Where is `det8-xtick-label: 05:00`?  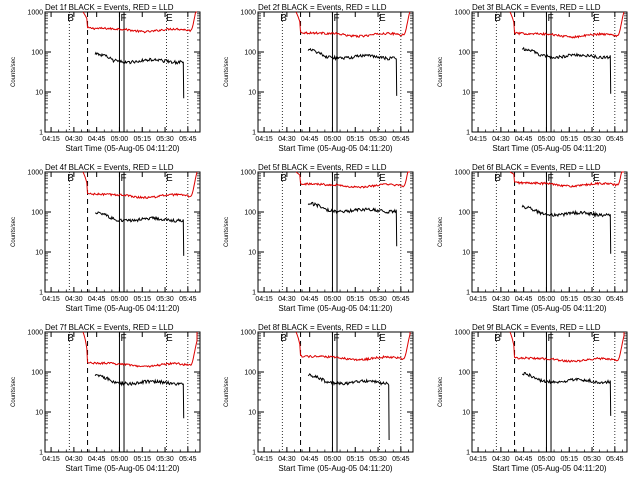 det8-xtick-label: 05:00 is located at coordinates (333, 459).